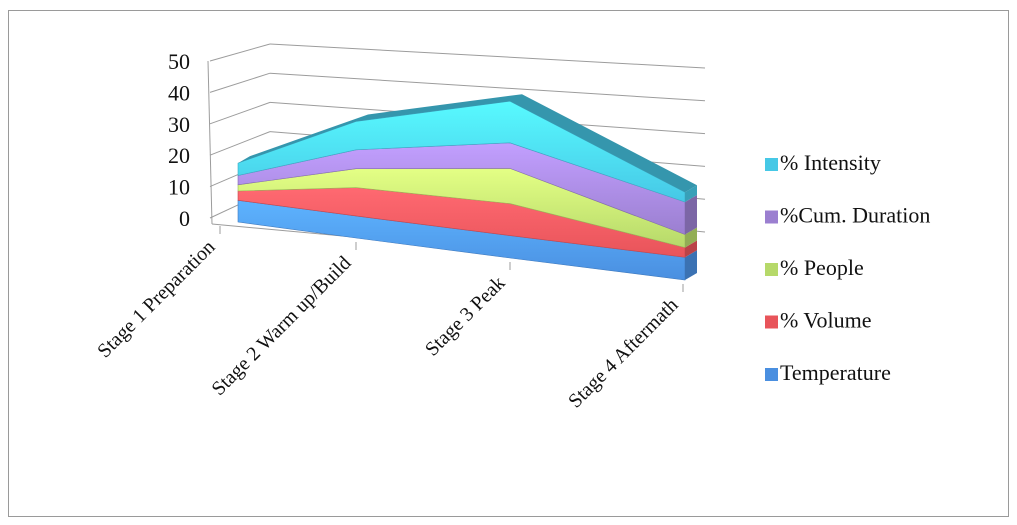 This screenshot has height=525, width=1017. Describe the element at coordinates (465, 316) in the screenshot. I see `x-tick-label-stage-3-peak: Stage 3 Peak` at that location.